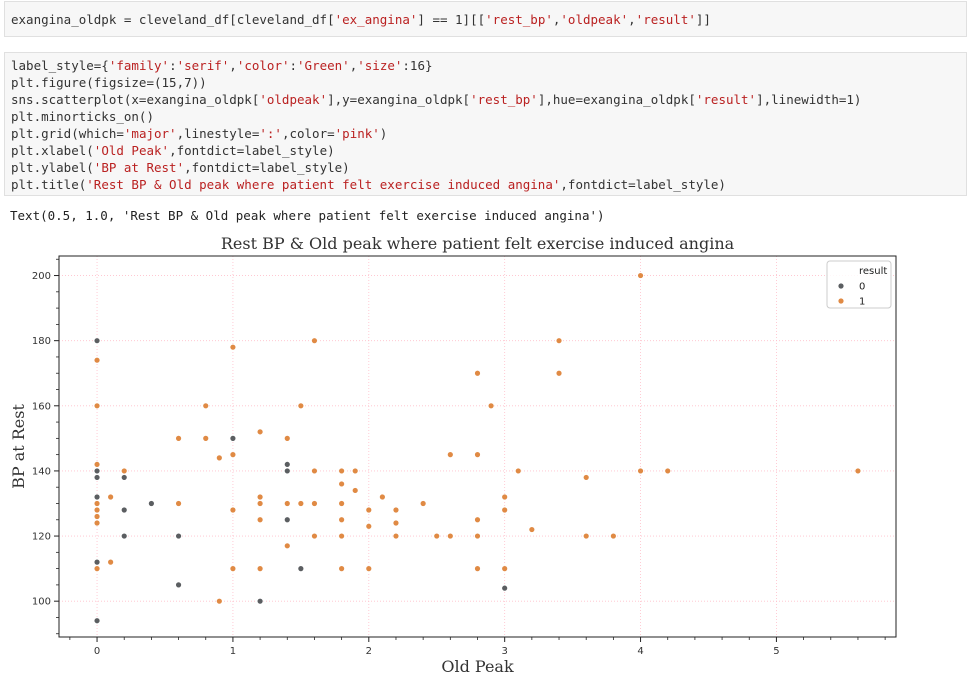 This screenshot has height=686, width=969. I want to click on code-string-token: 'color', so click(263, 65).